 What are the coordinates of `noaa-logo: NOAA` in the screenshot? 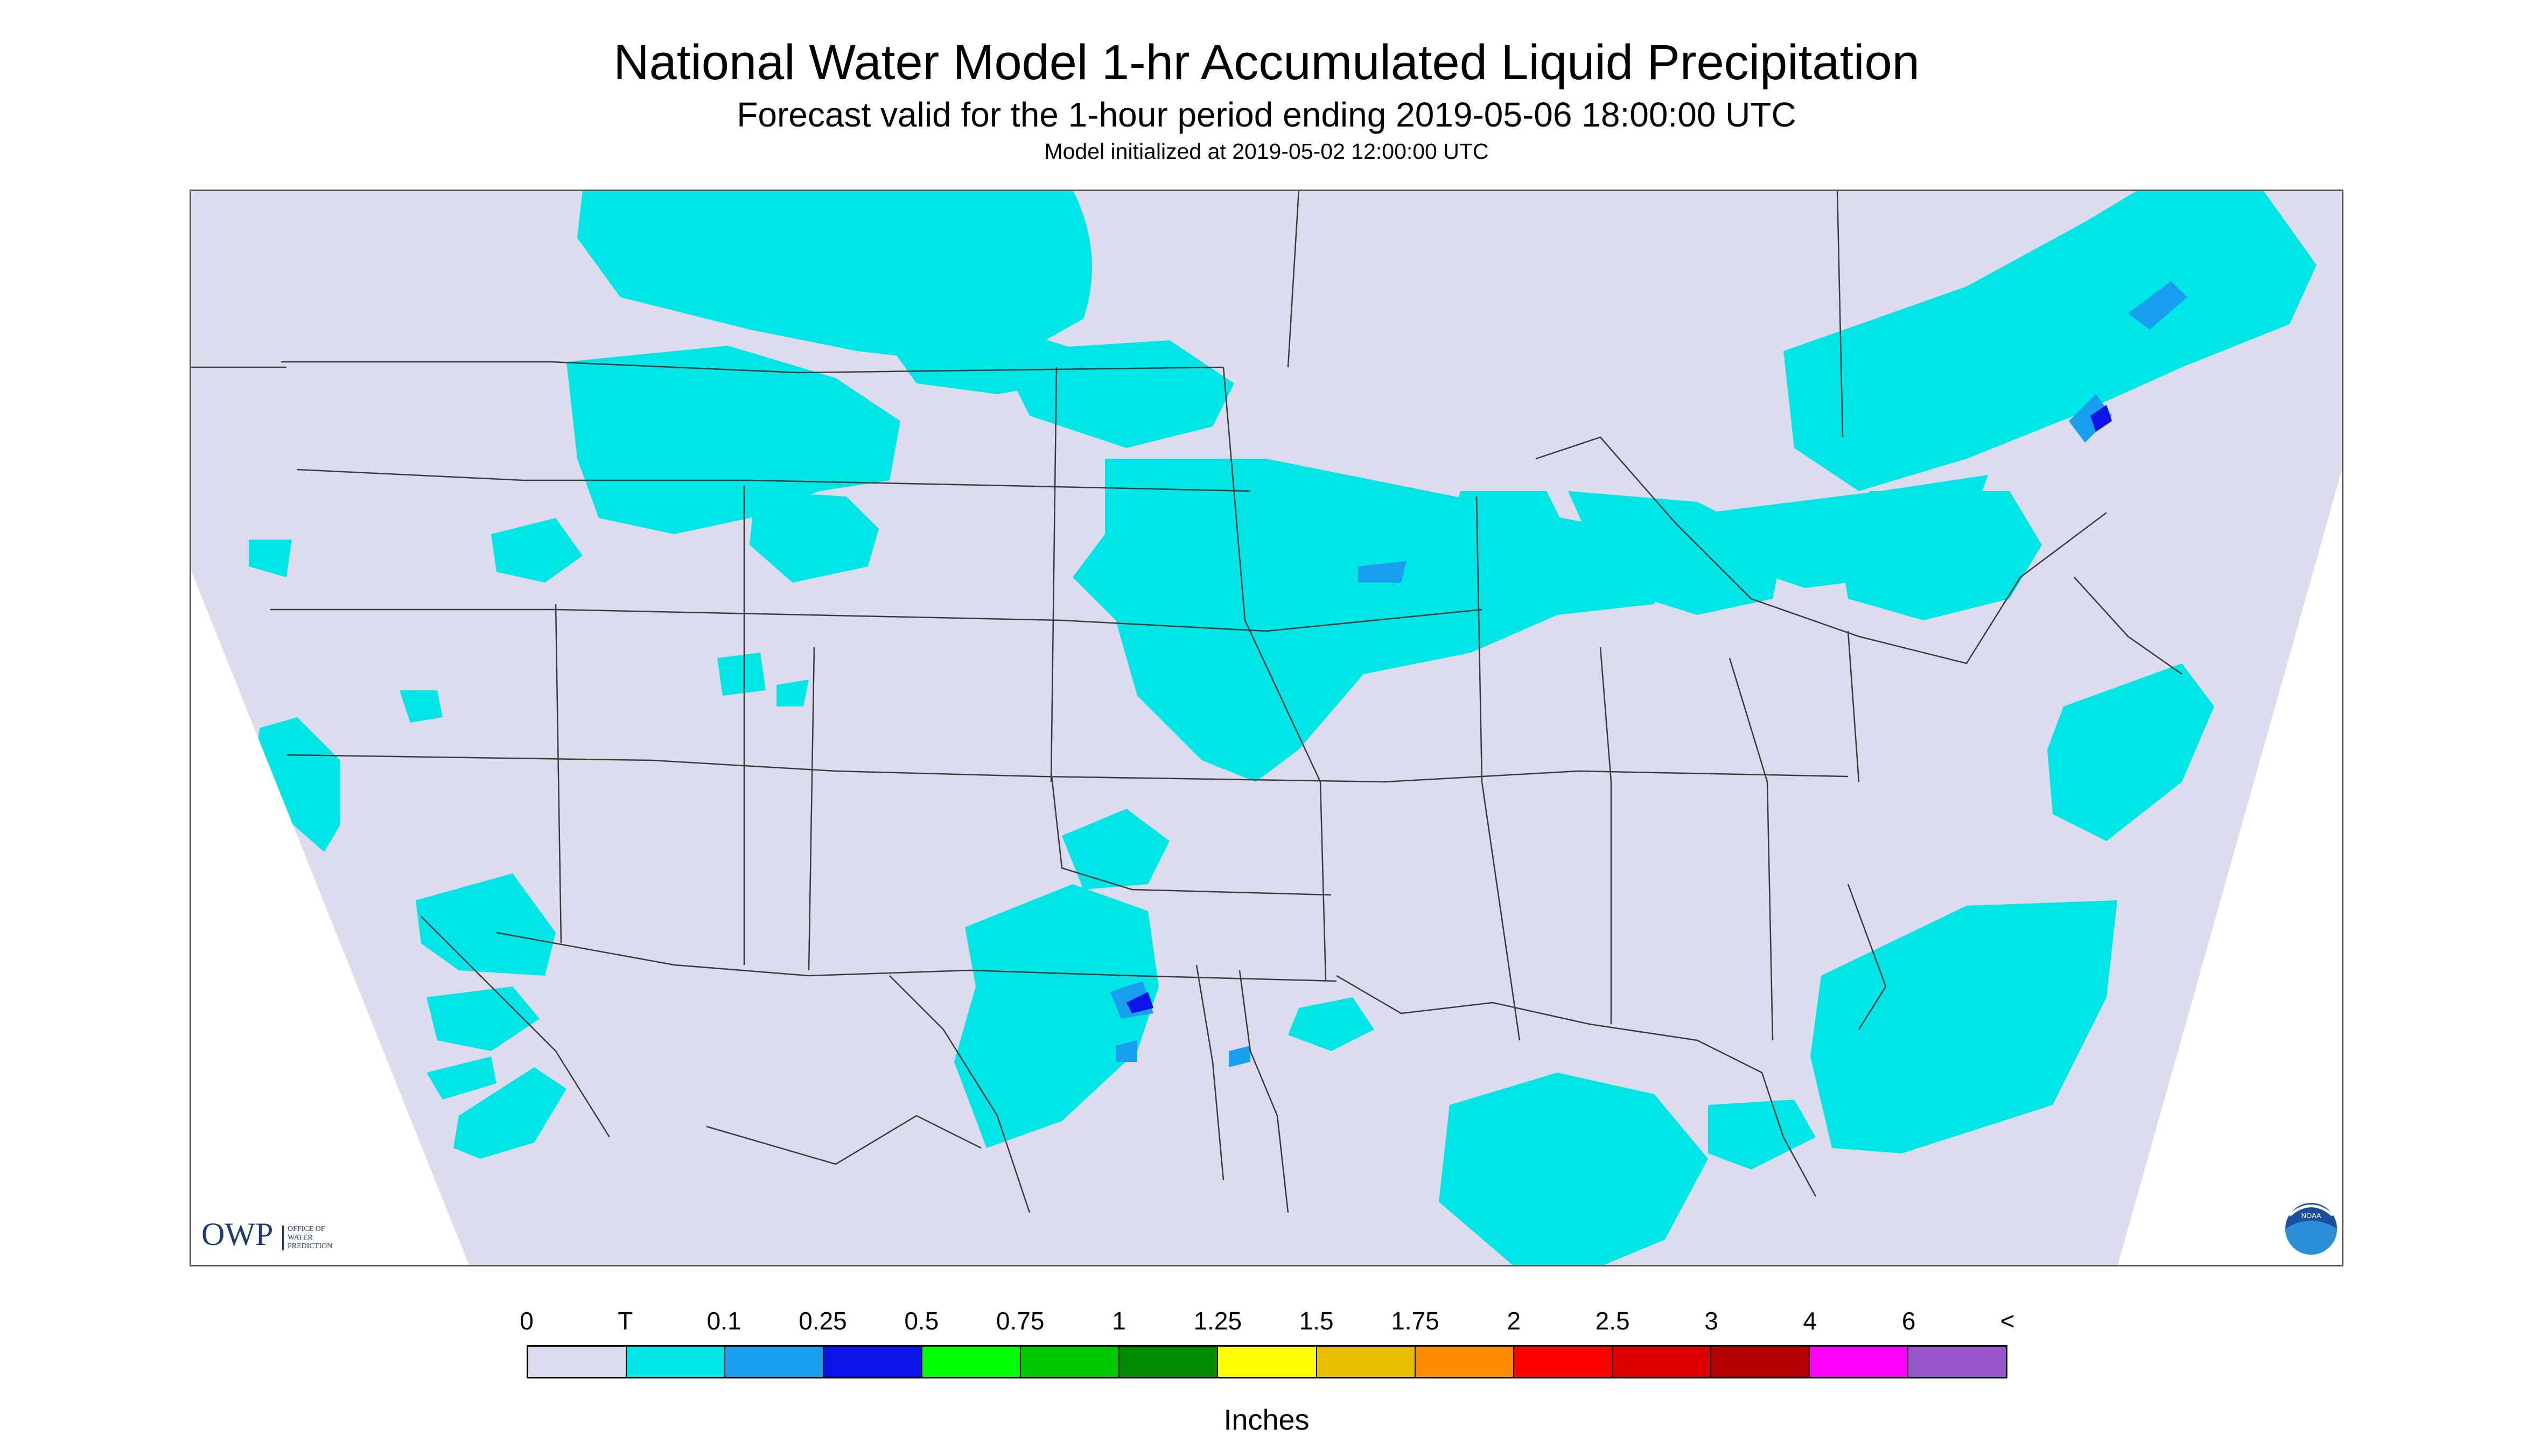 It's located at (2311, 1229).